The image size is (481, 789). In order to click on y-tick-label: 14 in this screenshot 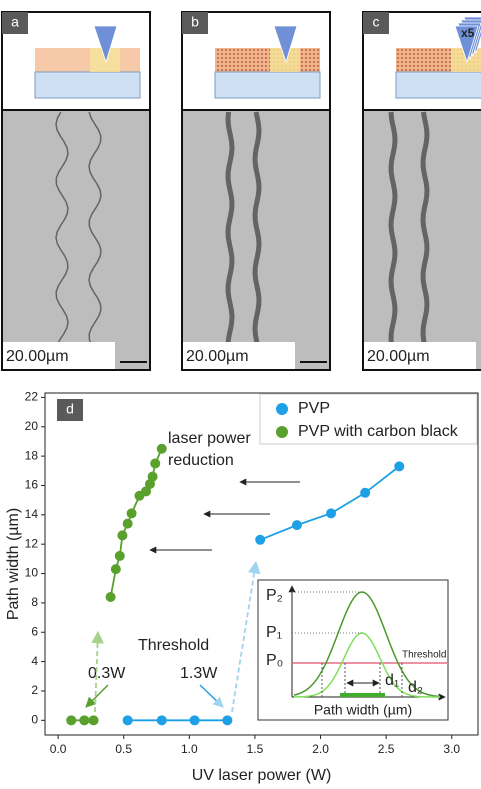, I will do `click(32, 514)`.